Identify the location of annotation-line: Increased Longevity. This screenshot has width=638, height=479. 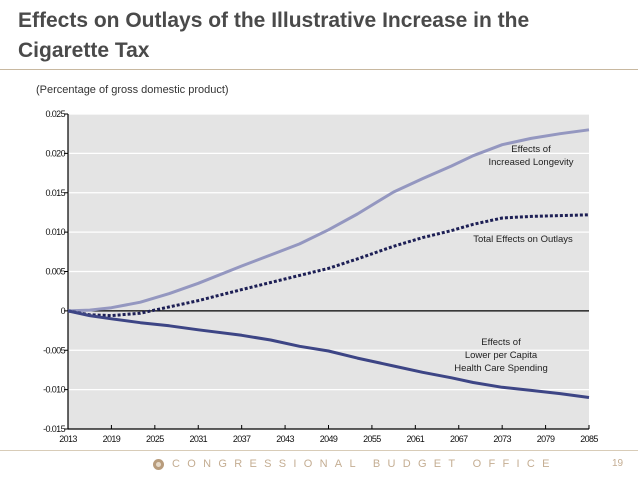
(530, 162).